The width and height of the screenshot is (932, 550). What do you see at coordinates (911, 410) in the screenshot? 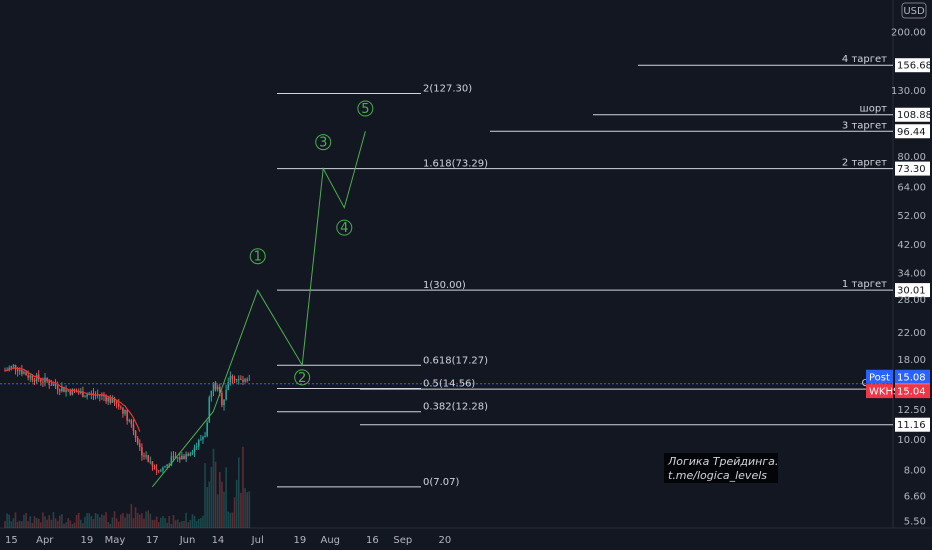
I see `y-tick-10: 12.50` at bounding box center [911, 410].